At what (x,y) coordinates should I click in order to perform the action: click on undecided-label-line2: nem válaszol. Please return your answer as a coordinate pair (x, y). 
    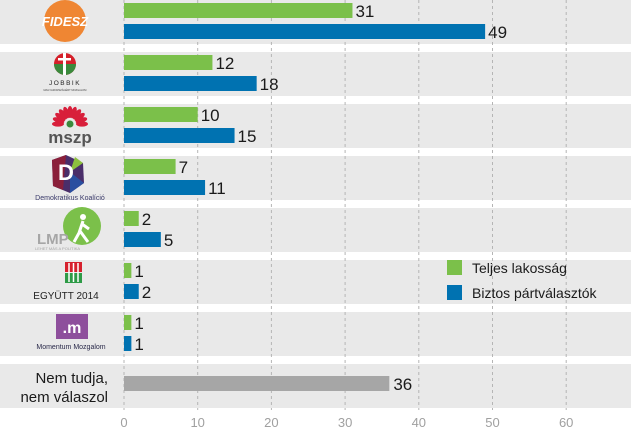
    Looking at the image, I should click on (64, 397).